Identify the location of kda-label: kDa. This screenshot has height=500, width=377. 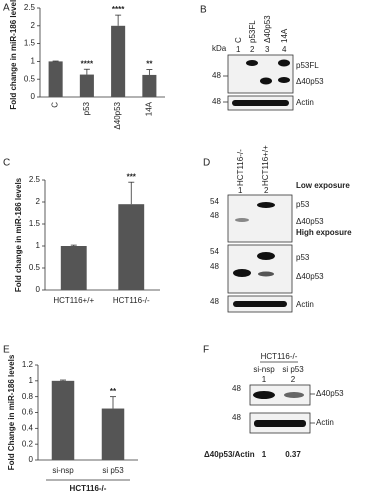
(219, 48).